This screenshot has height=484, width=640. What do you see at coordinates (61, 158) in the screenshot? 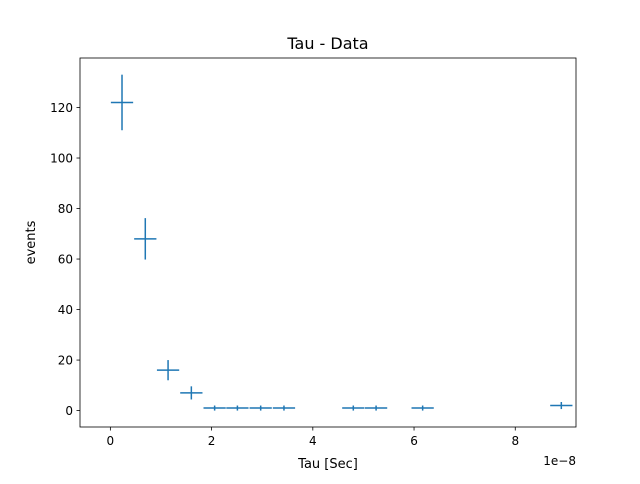
I see `y-tick-label: 100` at bounding box center [61, 158].